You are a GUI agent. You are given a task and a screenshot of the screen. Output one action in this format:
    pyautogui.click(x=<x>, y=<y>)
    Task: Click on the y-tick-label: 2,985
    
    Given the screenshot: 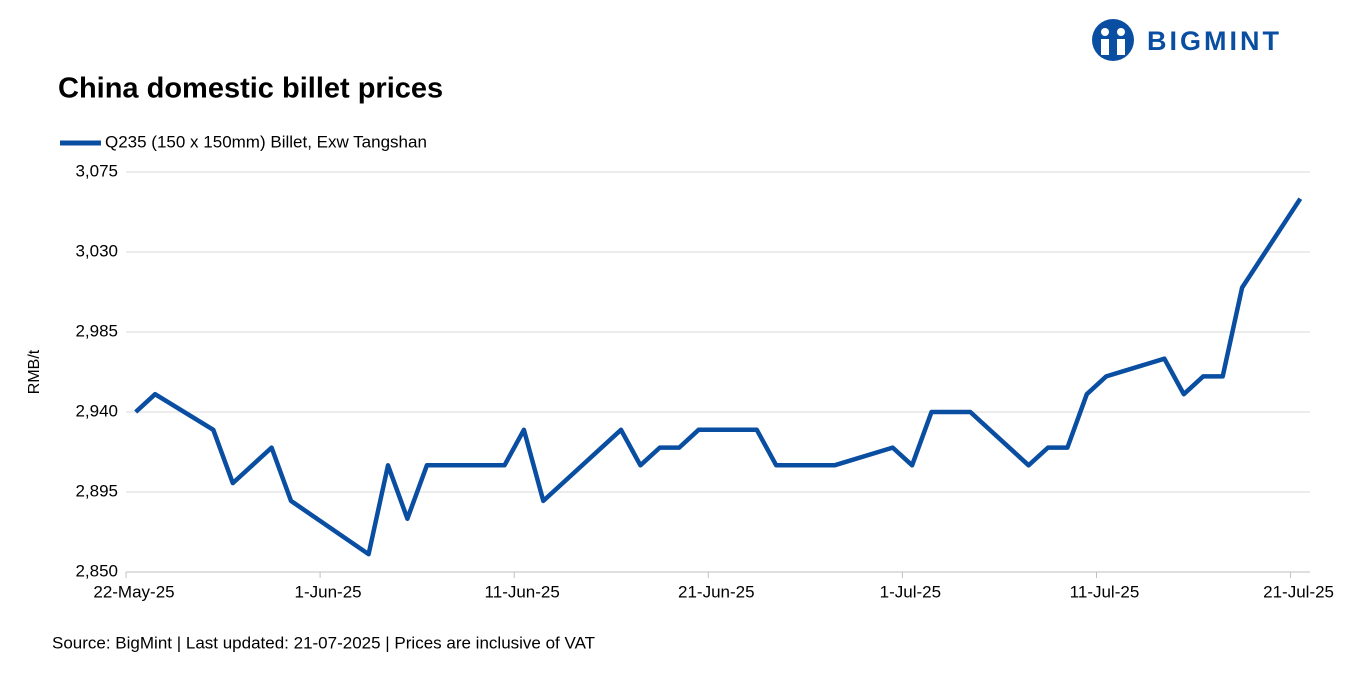 What is the action you would take?
    pyautogui.click(x=96, y=330)
    